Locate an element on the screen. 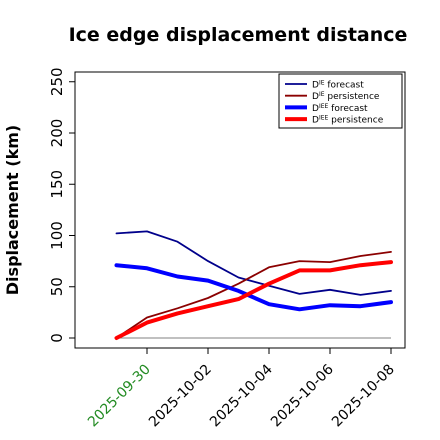 Image resolution: width=440 pixels, height=440 pixels. y-tick-label: 150 is located at coordinates (57, 184).